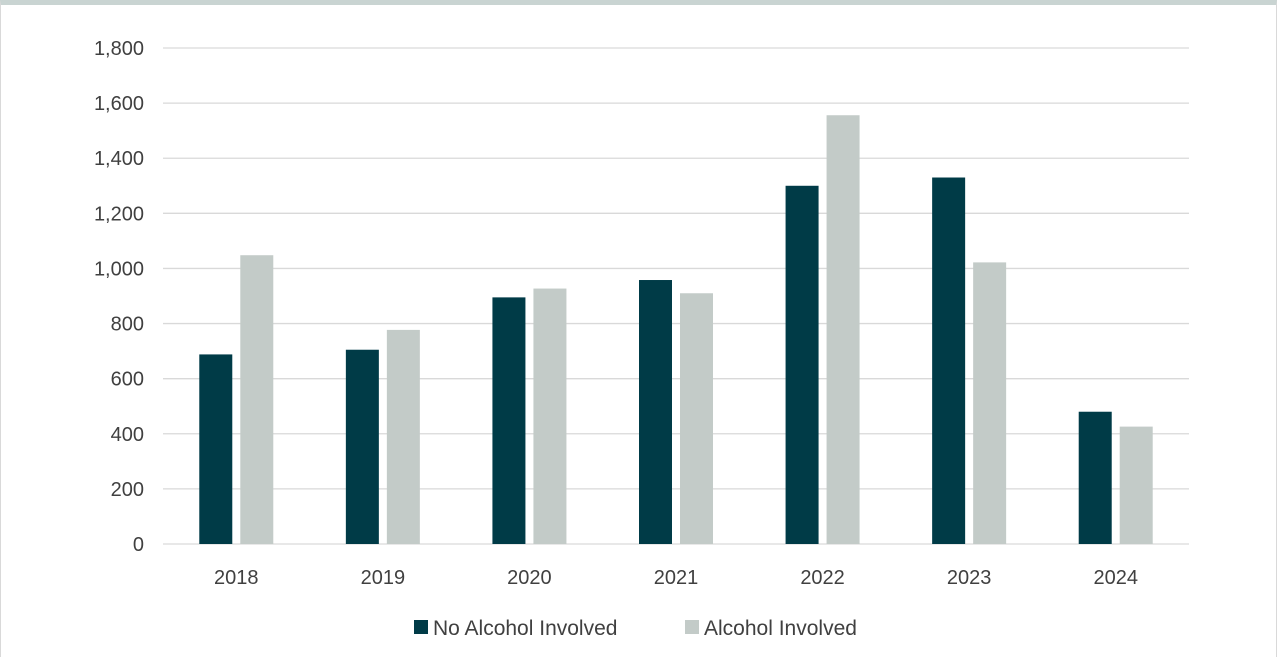 Image resolution: width=1277 pixels, height=662 pixels. Describe the element at coordinates (822, 578) in the screenshot. I see `x-tick-label: 2022` at that location.